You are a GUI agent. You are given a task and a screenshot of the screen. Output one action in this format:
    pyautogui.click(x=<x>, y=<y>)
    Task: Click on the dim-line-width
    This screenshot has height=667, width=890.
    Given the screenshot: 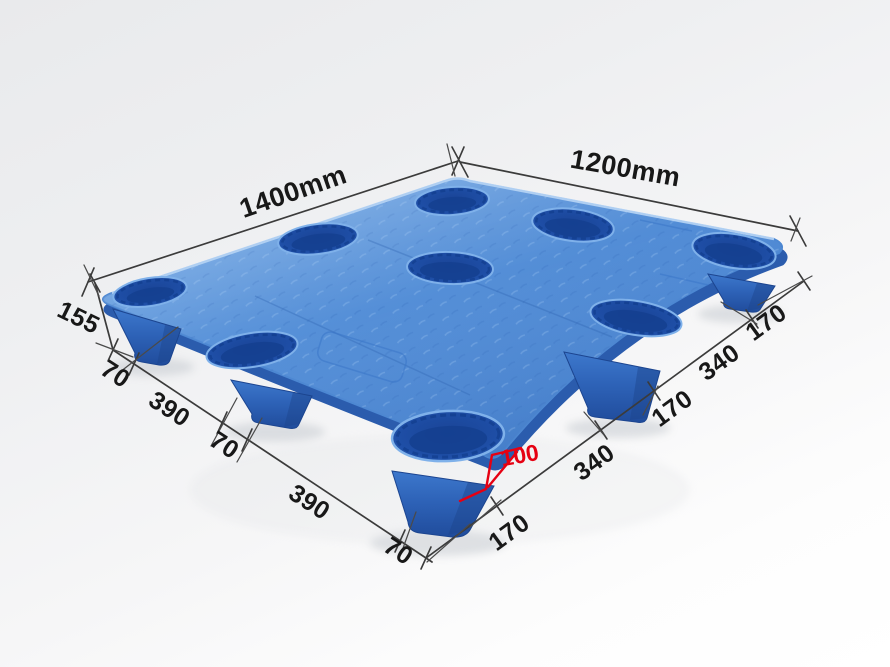 What is the action you would take?
    pyautogui.click(x=629, y=196)
    